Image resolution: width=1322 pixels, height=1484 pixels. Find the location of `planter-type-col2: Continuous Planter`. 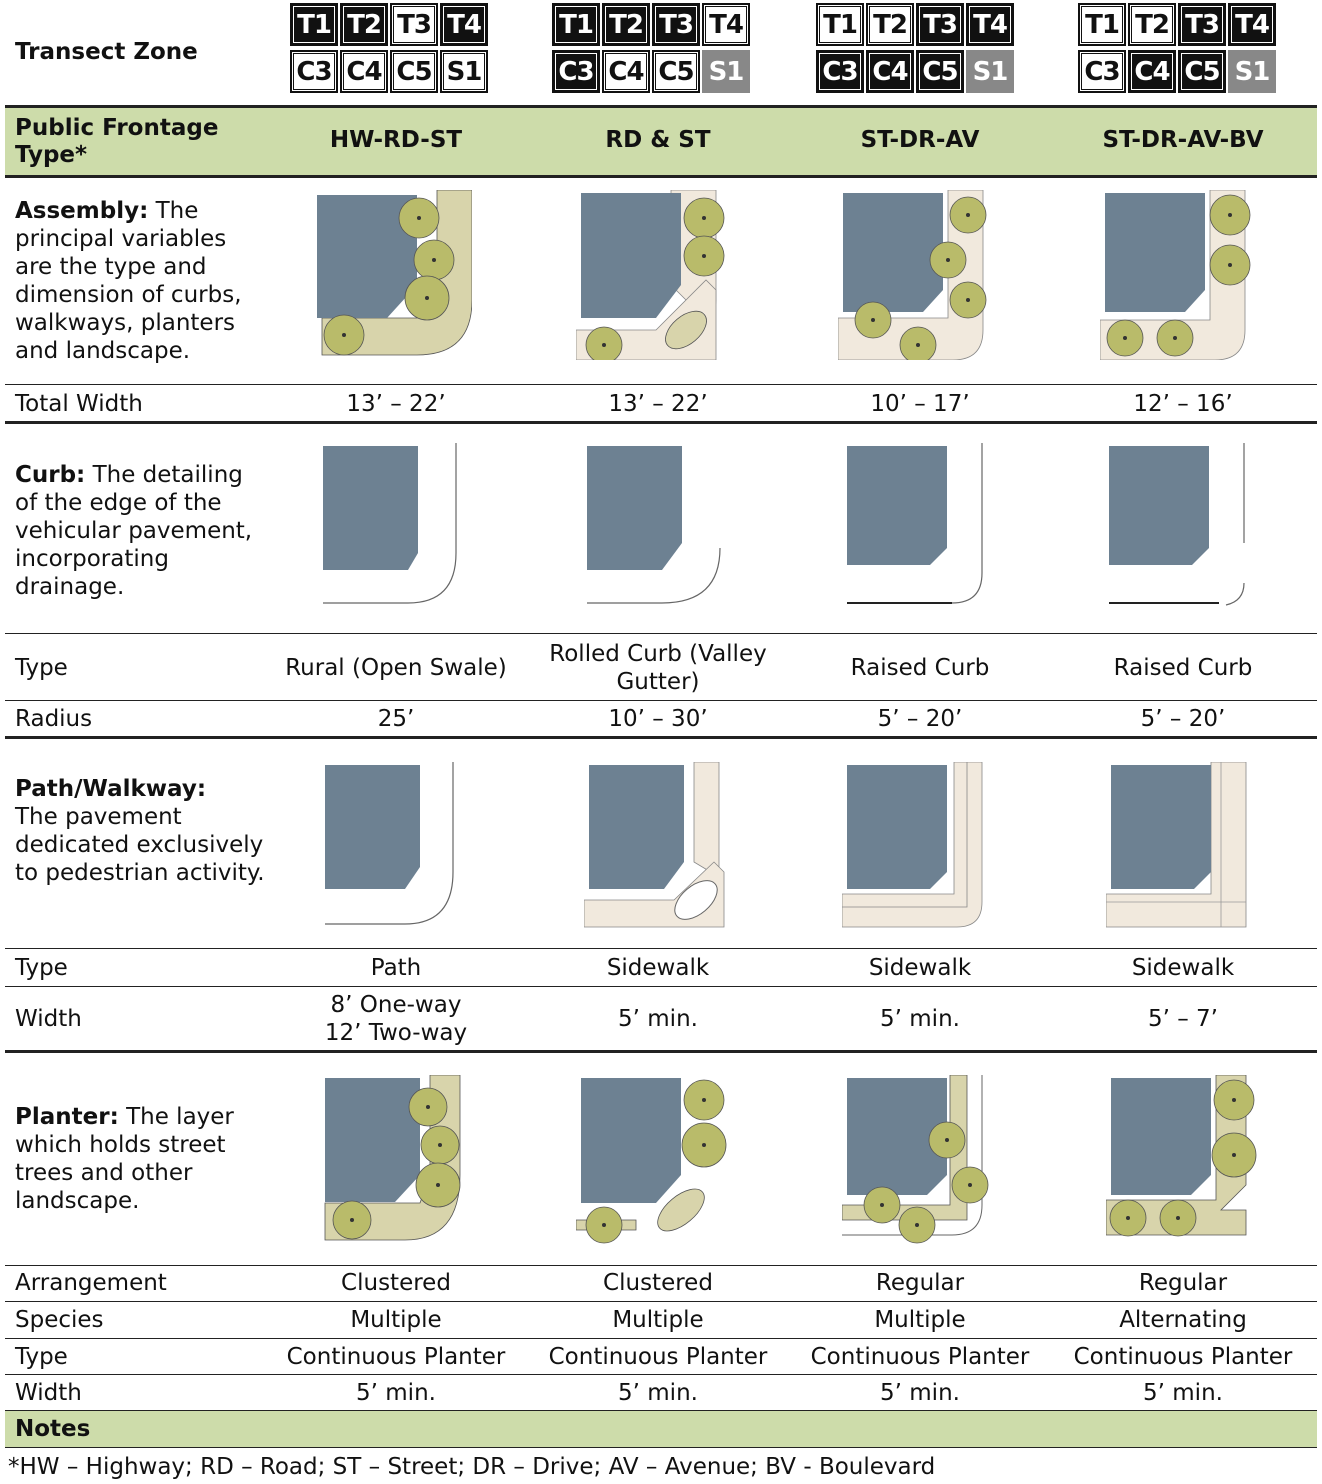

planter-type-col2: Continuous Planter is located at coordinates (658, 1357).